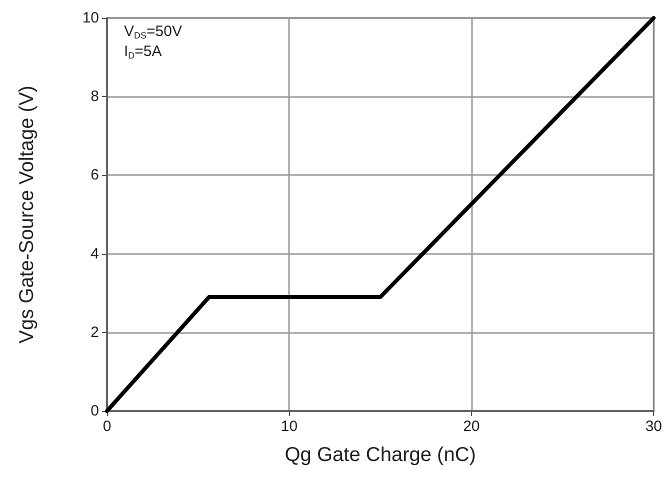  Describe the element at coordinates (471, 426) in the screenshot. I see `x-tick-label: 20` at that location.